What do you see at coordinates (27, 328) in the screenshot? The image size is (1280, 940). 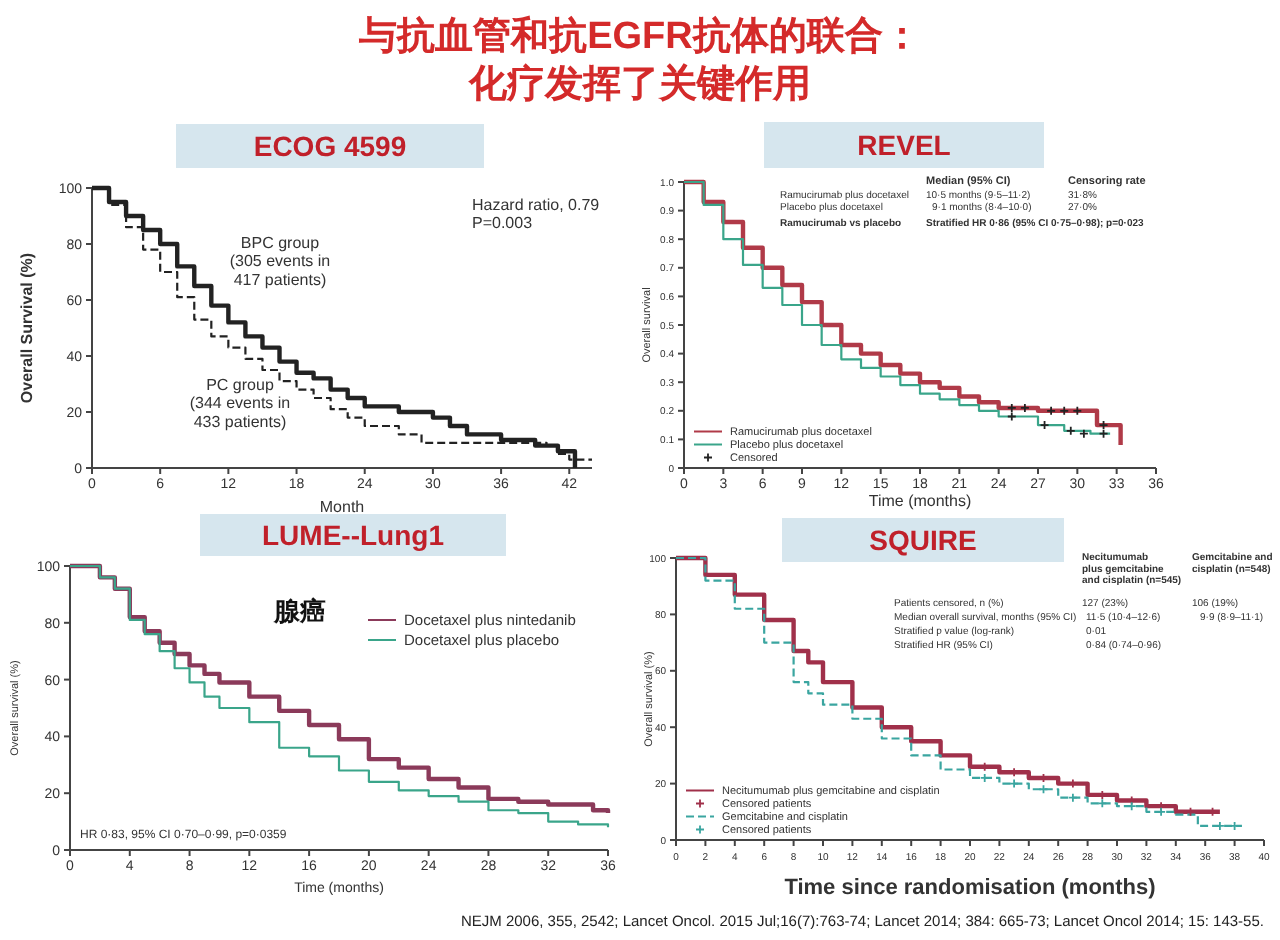 I see `y-axis-title: Overall Survival (%)` at bounding box center [27, 328].